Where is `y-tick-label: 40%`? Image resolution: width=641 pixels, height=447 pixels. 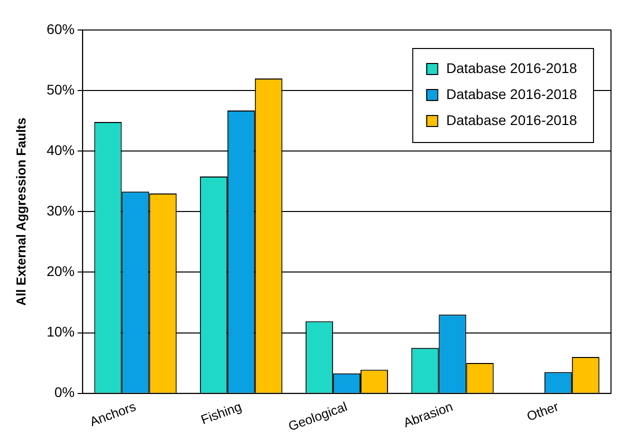 y-tick-label: 40% is located at coordinates (60, 150).